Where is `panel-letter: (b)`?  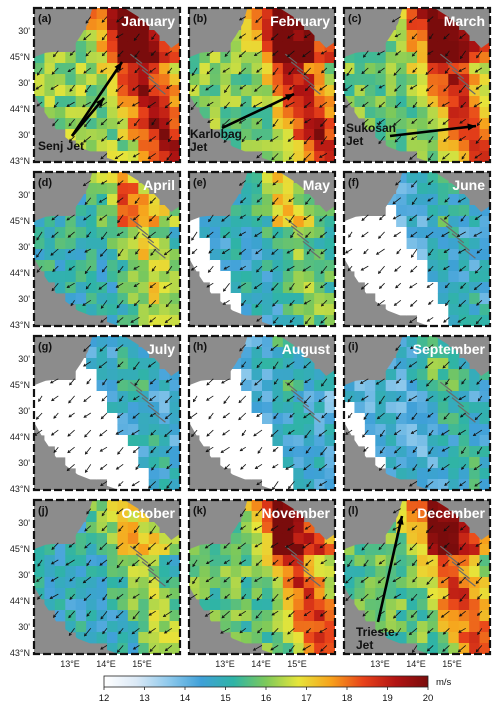
panel-letter: (b) is located at coordinates (200, 19).